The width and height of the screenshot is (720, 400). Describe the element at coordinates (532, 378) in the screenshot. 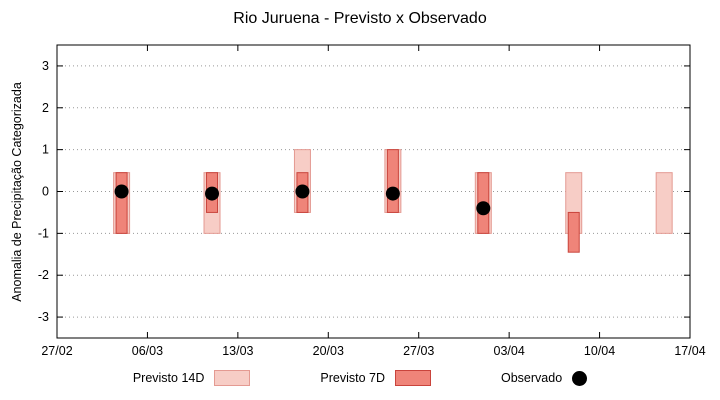

I see `legend-label-observado: Observado` at that location.